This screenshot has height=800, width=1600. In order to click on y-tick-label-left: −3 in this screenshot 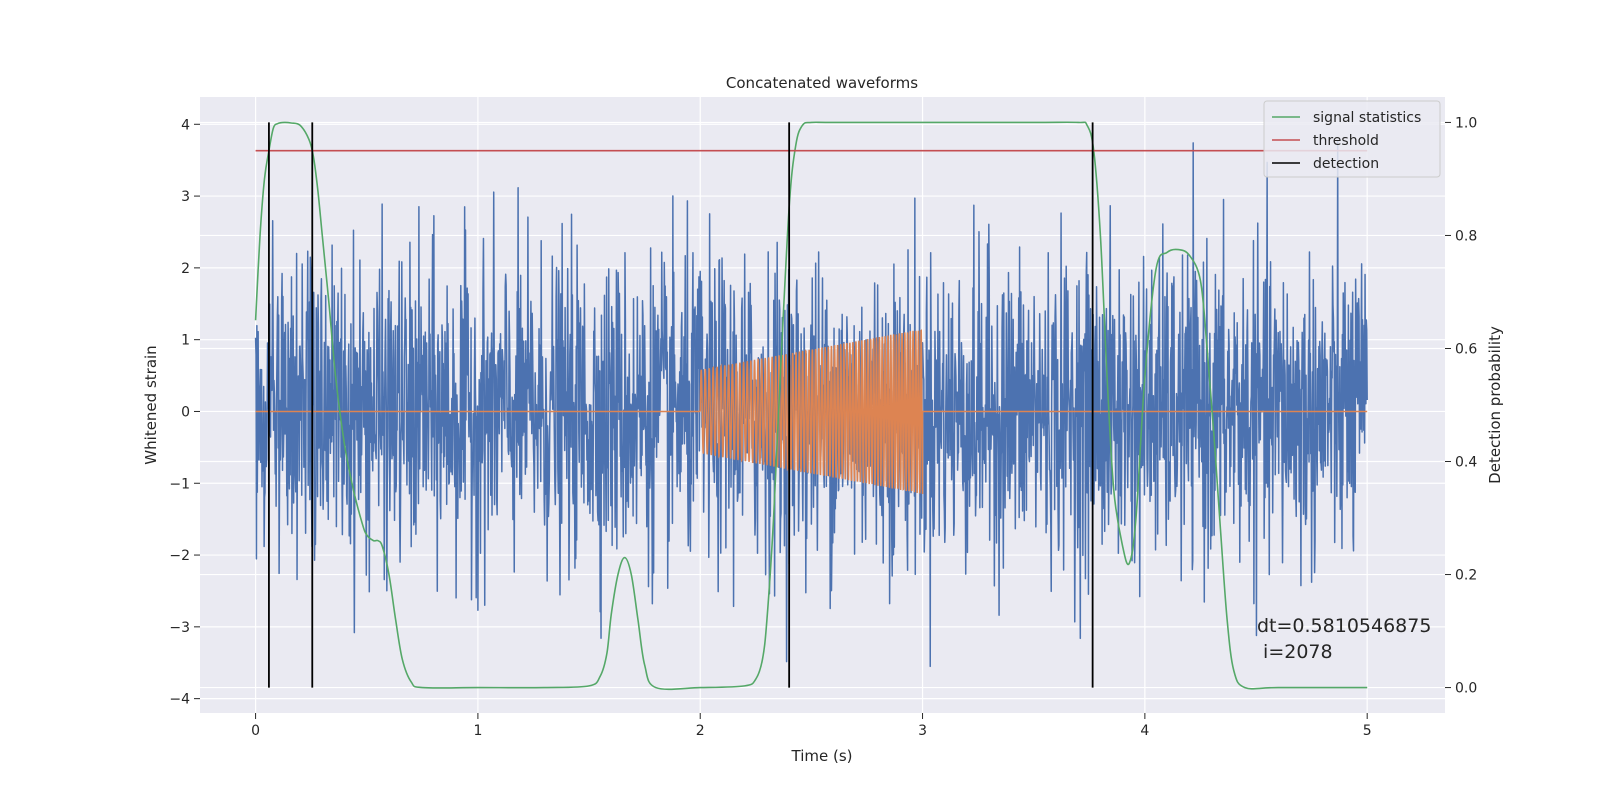, I will do `click(179, 628)`.